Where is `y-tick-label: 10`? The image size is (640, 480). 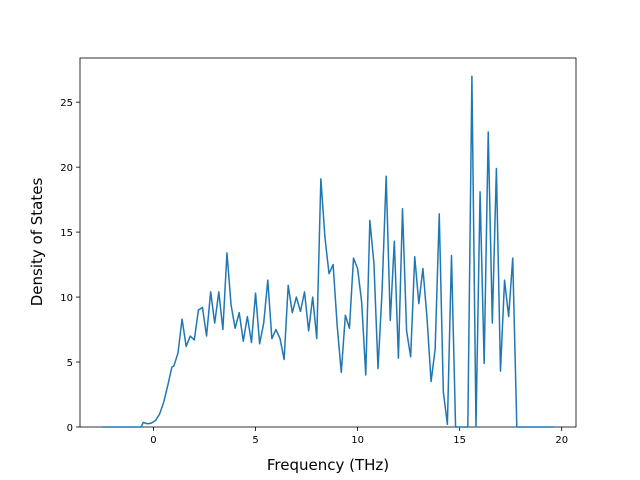 y-tick-label: 10 is located at coordinates (66, 298).